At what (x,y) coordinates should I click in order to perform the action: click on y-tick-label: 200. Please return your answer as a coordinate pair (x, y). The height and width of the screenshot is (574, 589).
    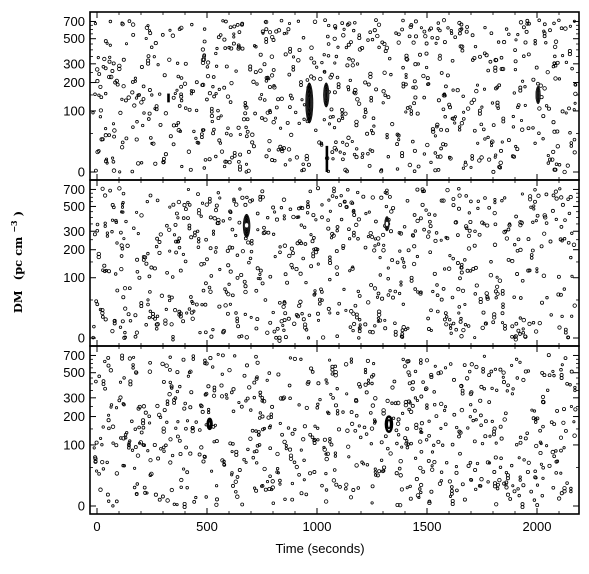
    Looking at the image, I should click on (74, 249).